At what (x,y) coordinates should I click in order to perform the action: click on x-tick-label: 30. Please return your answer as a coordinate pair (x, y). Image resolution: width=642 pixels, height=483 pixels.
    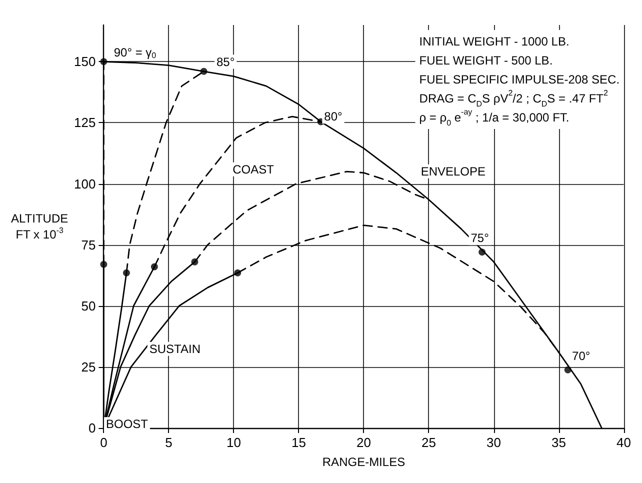
    Looking at the image, I should click on (493, 442).